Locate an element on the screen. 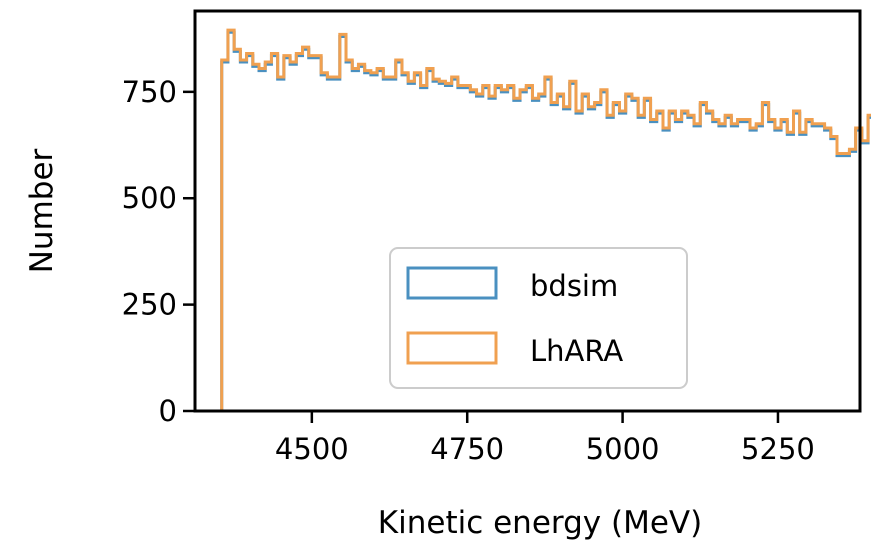 Image resolution: width=871 pixels, height=543 pixels. y-axis: 0 250 500 750 is located at coordinates (158, 251).